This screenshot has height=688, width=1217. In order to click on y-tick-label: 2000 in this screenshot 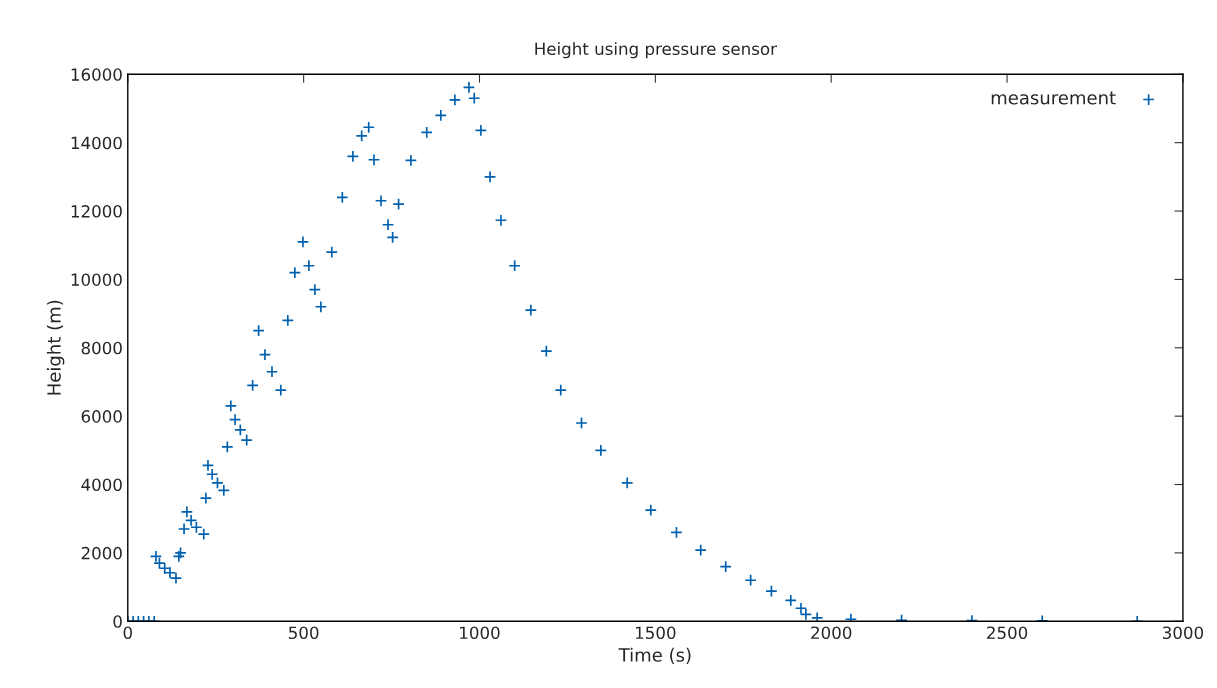, I will do `click(101, 553)`.